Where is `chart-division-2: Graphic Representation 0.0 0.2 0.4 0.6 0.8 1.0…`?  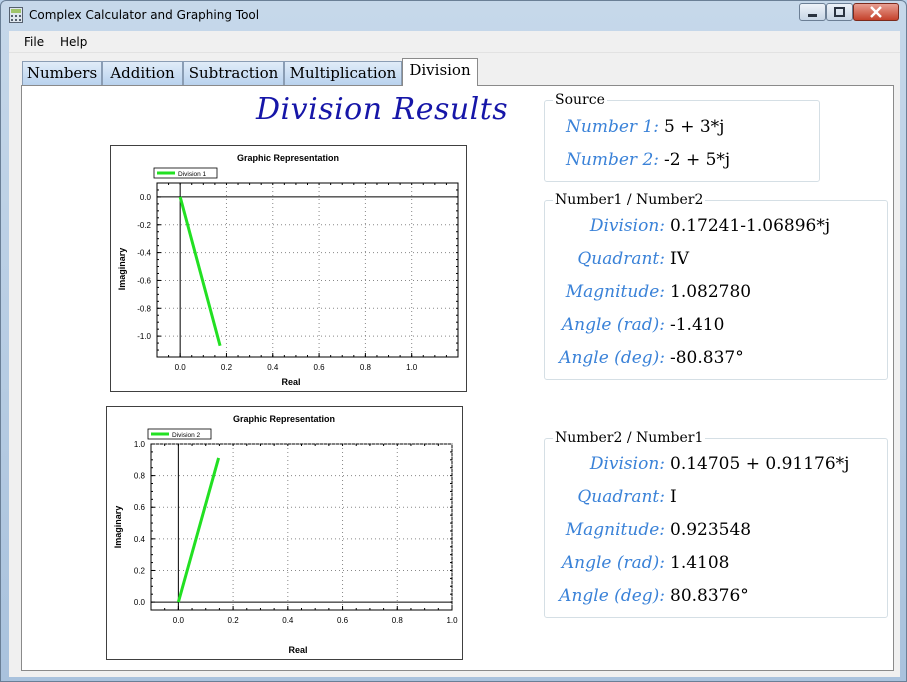 chart-division-2: Graphic Representation 0.0 0.2 0.4 0.6 0.8 1.0… is located at coordinates (284, 533).